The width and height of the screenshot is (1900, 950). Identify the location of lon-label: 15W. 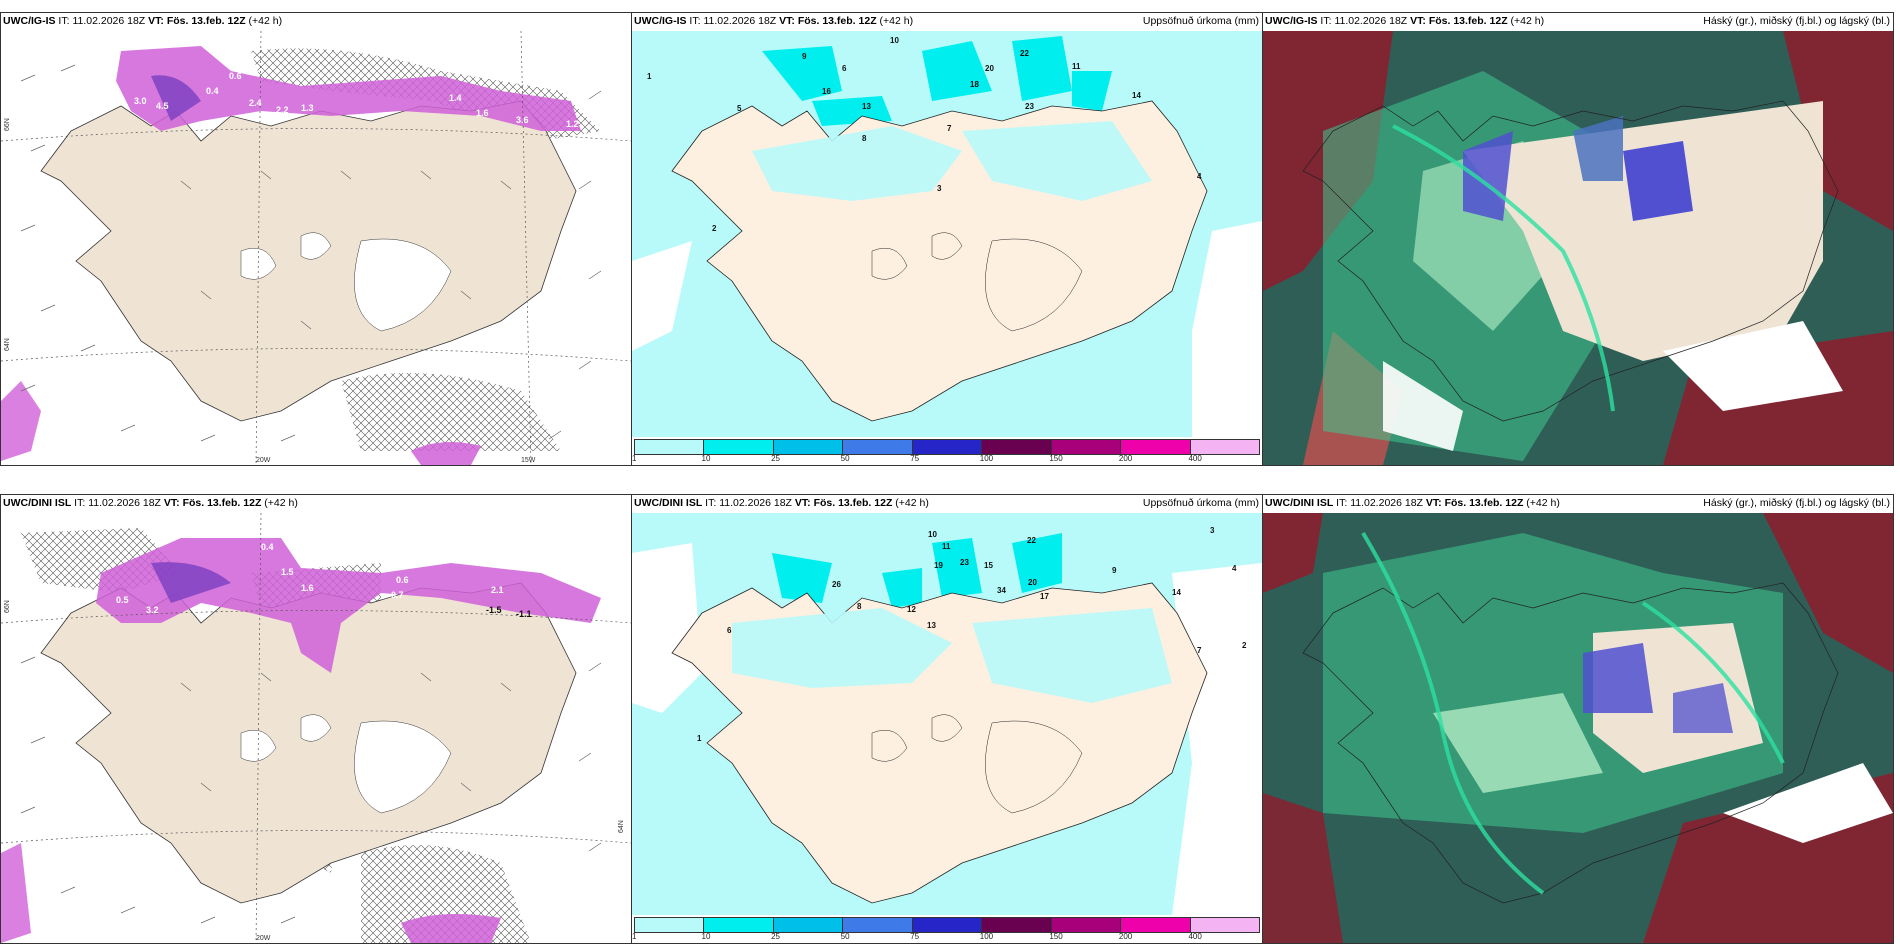
(528, 460).